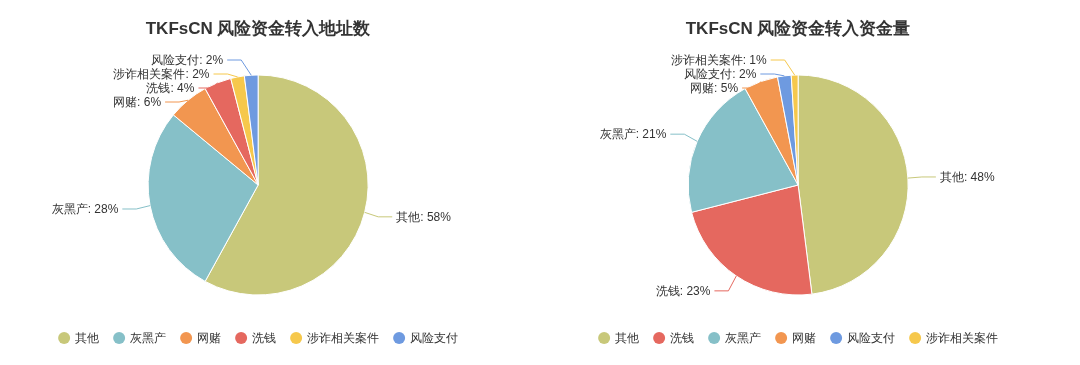 This screenshot has width=1080, height=365. I want to click on data-label: 涉诈相关案件: 2%, so click(161, 74).